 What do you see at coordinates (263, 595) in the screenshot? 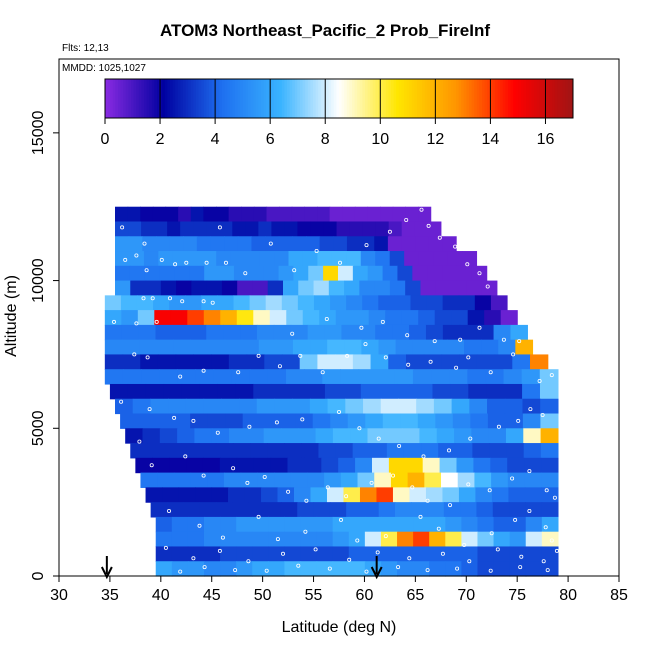
I see `x-tick-label: 50` at bounding box center [263, 595].